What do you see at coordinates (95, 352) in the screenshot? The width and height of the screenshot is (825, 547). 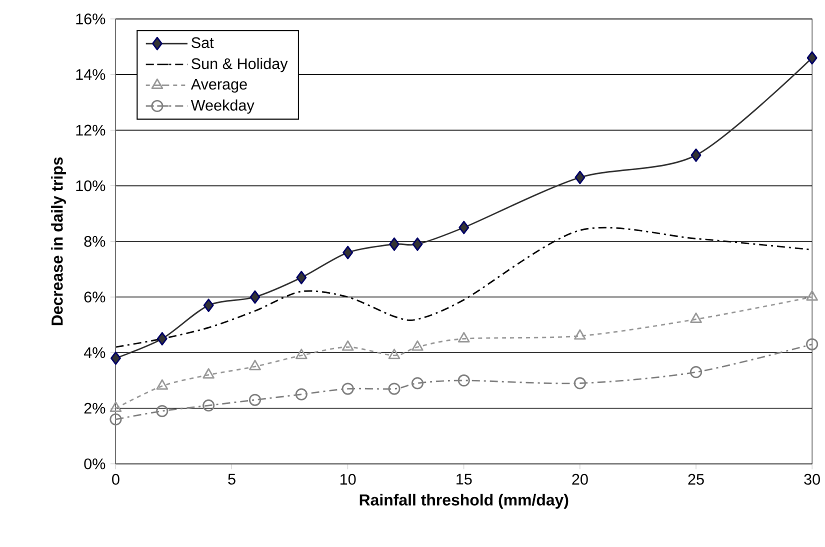 I see `y-tick-label: 4%` at bounding box center [95, 352].